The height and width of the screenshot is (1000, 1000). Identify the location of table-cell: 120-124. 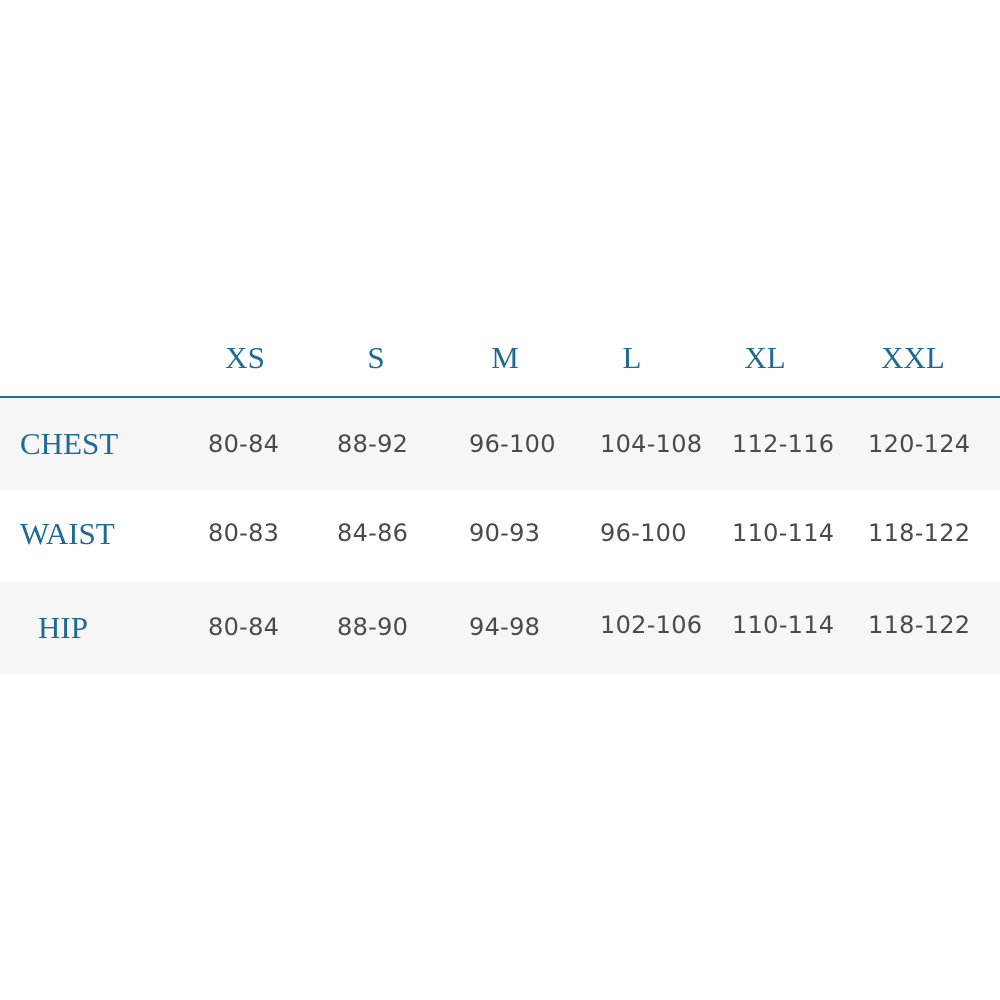
(919, 444).